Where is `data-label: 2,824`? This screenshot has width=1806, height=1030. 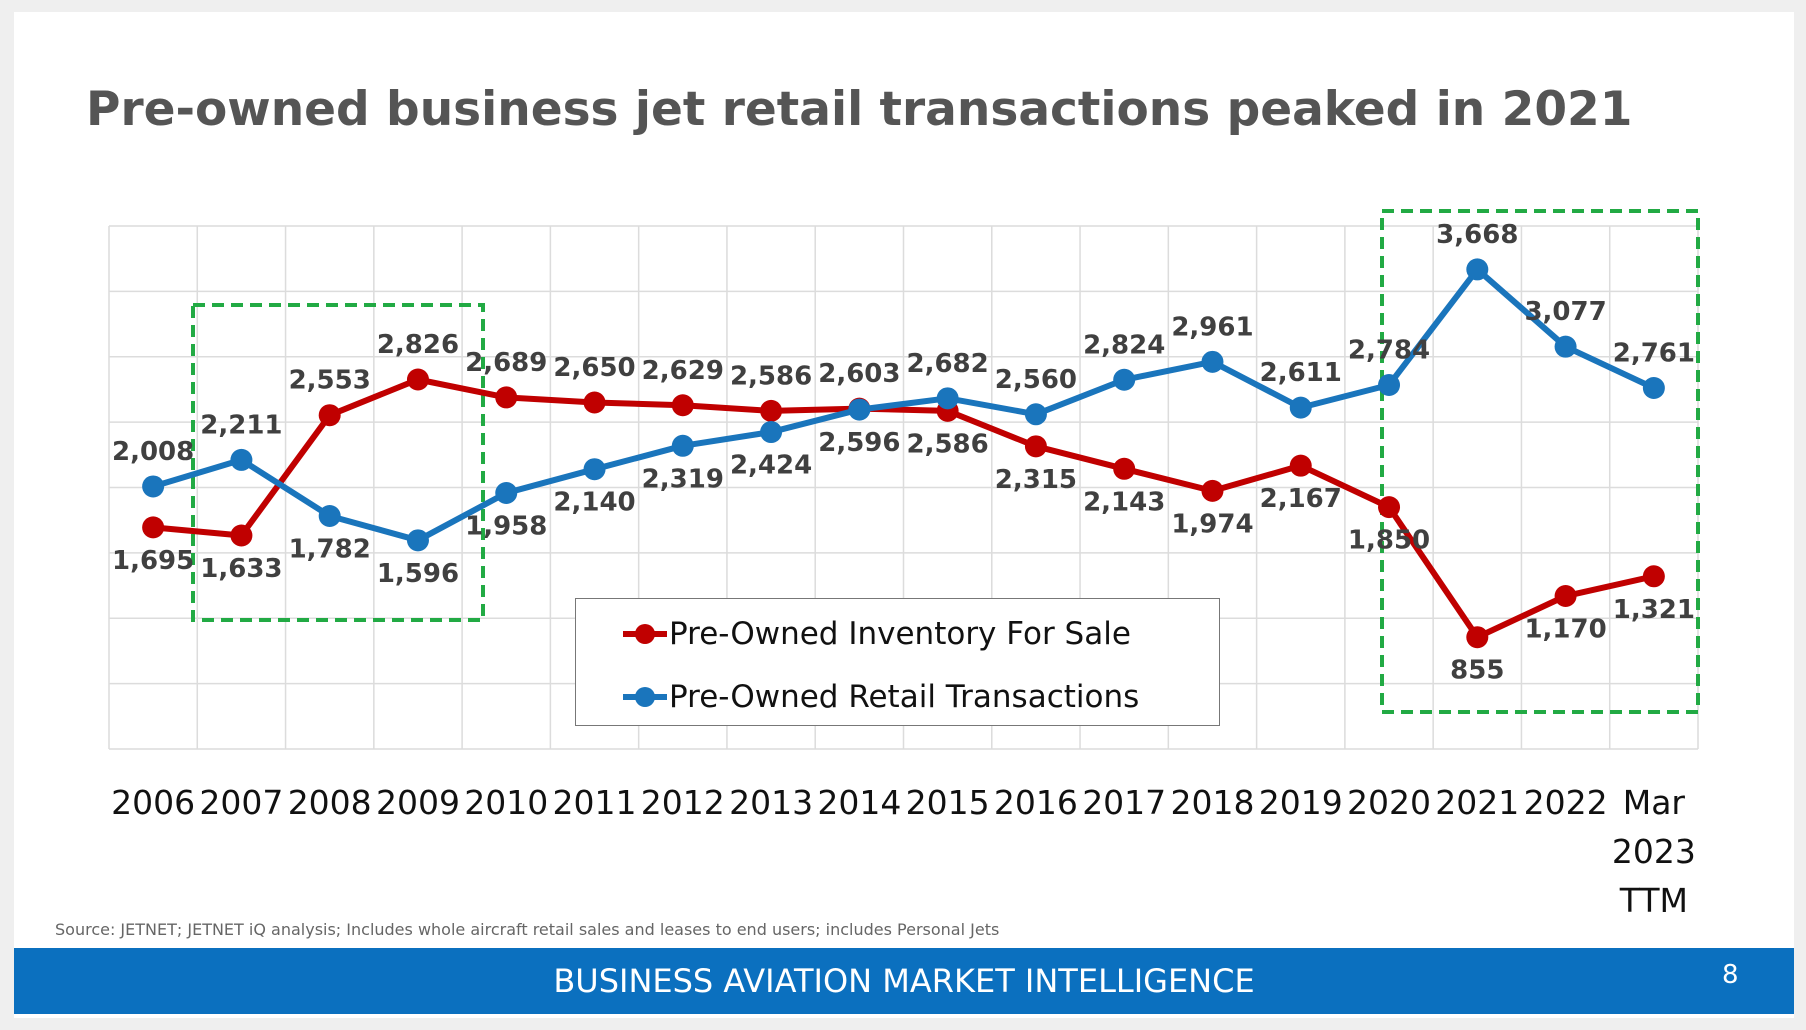 data-label: 2,824 is located at coordinates (1124, 345).